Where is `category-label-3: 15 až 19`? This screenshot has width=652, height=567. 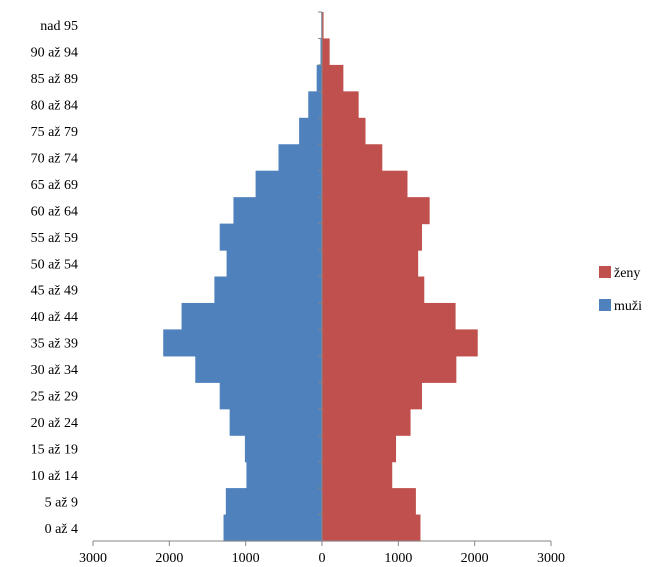
category-label-3: 15 až 19 is located at coordinates (54, 449).